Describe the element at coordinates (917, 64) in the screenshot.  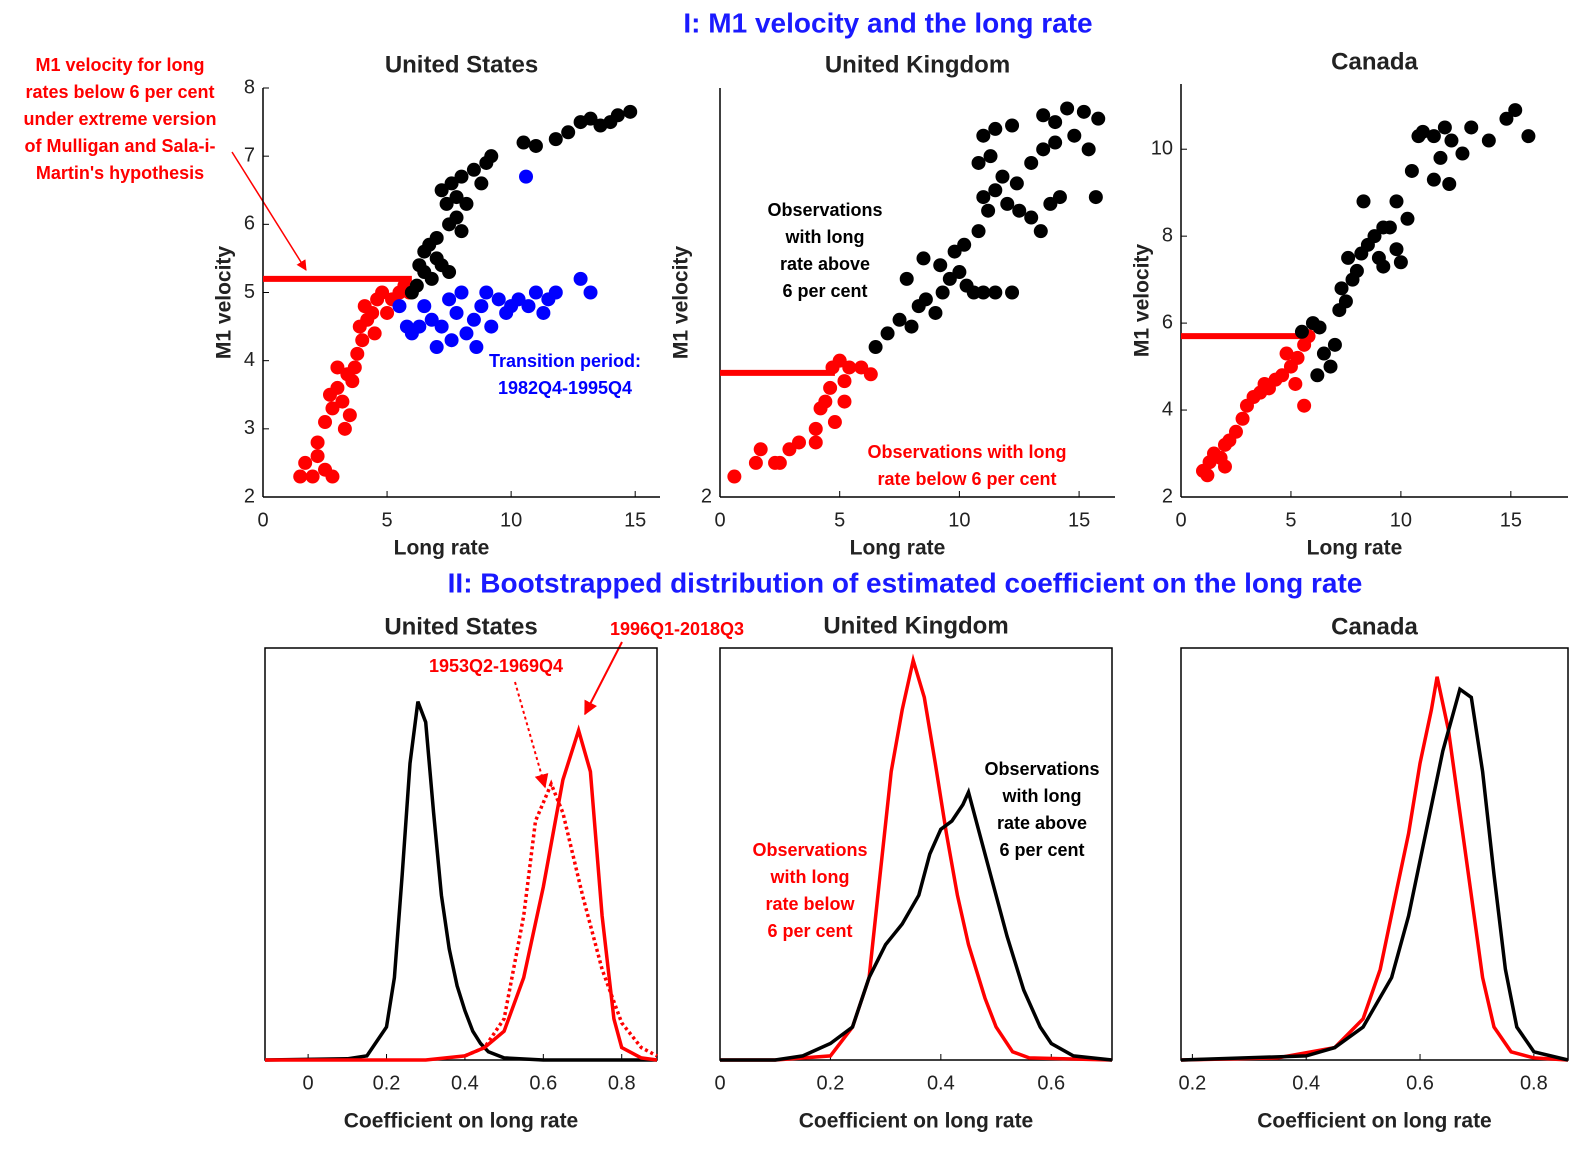
I see `panel-title: United Kingdom` at that location.